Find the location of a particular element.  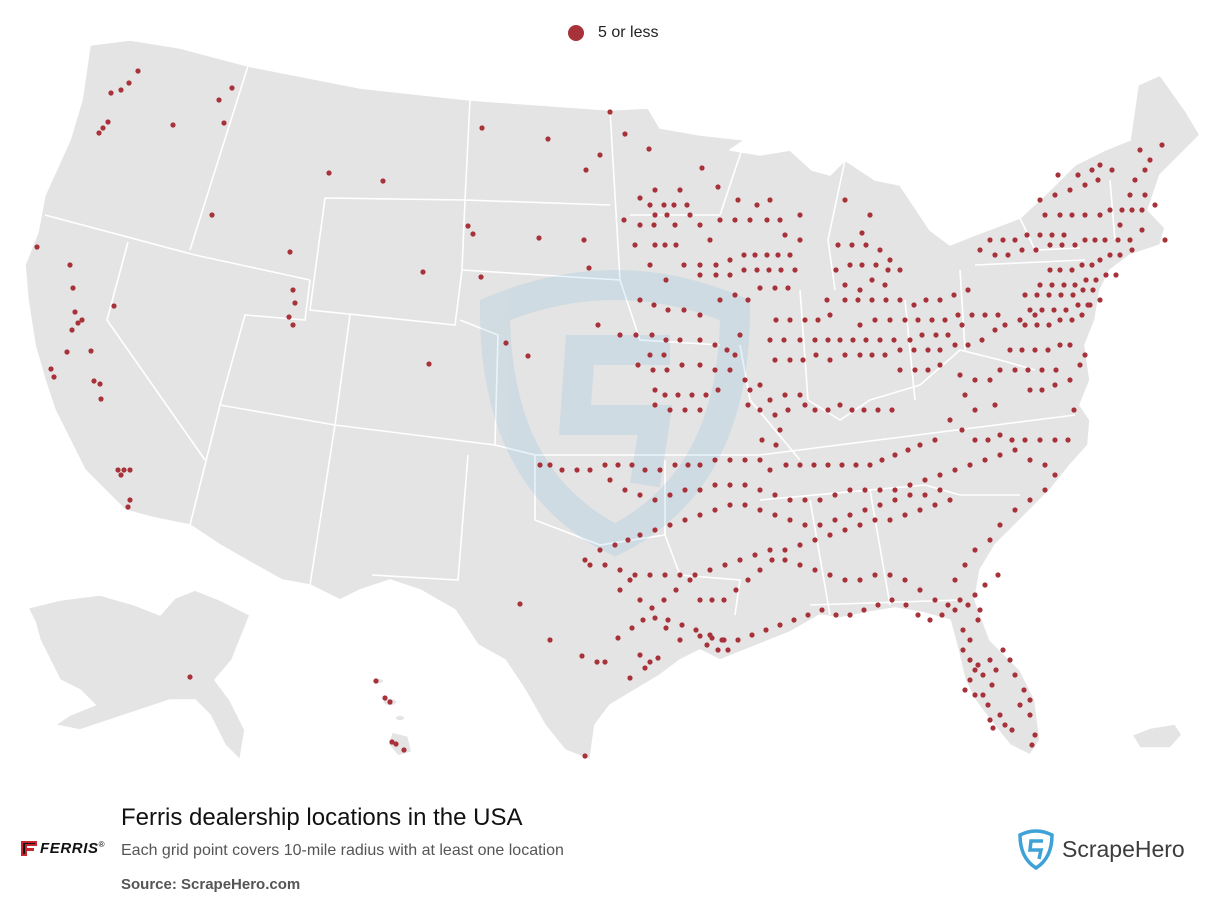

puerto-rico-shape is located at coordinates (1157, 736).